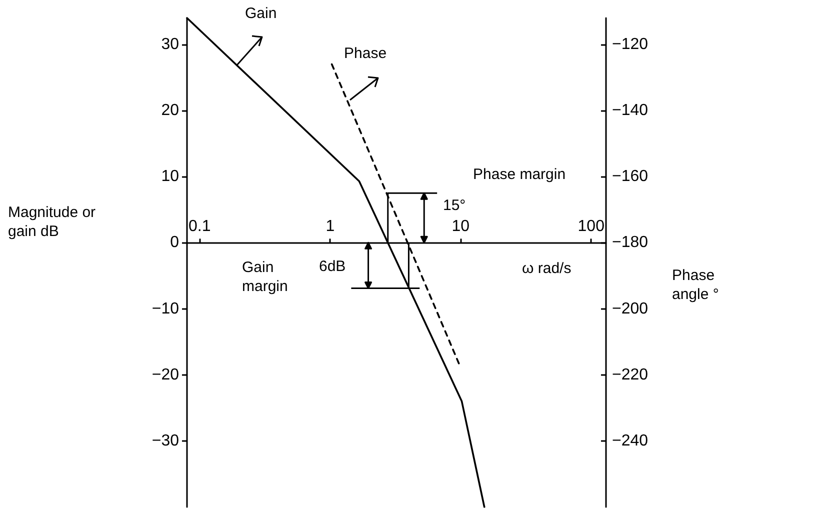 The image size is (815, 509). What do you see at coordinates (591, 227) in the screenshot?
I see `x-tick-label: 100` at bounding box center [591, 227].